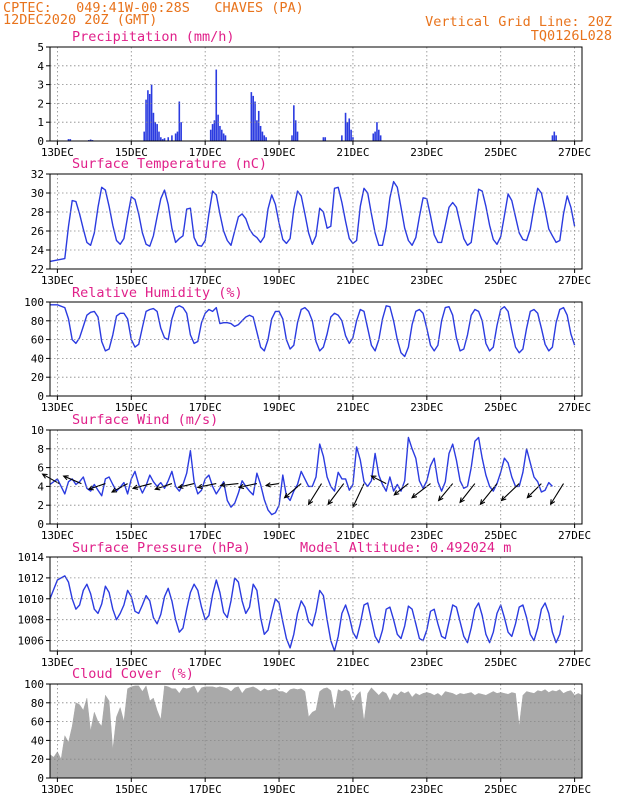  I want to click on y-tick-label: 0, so click(40, 141).